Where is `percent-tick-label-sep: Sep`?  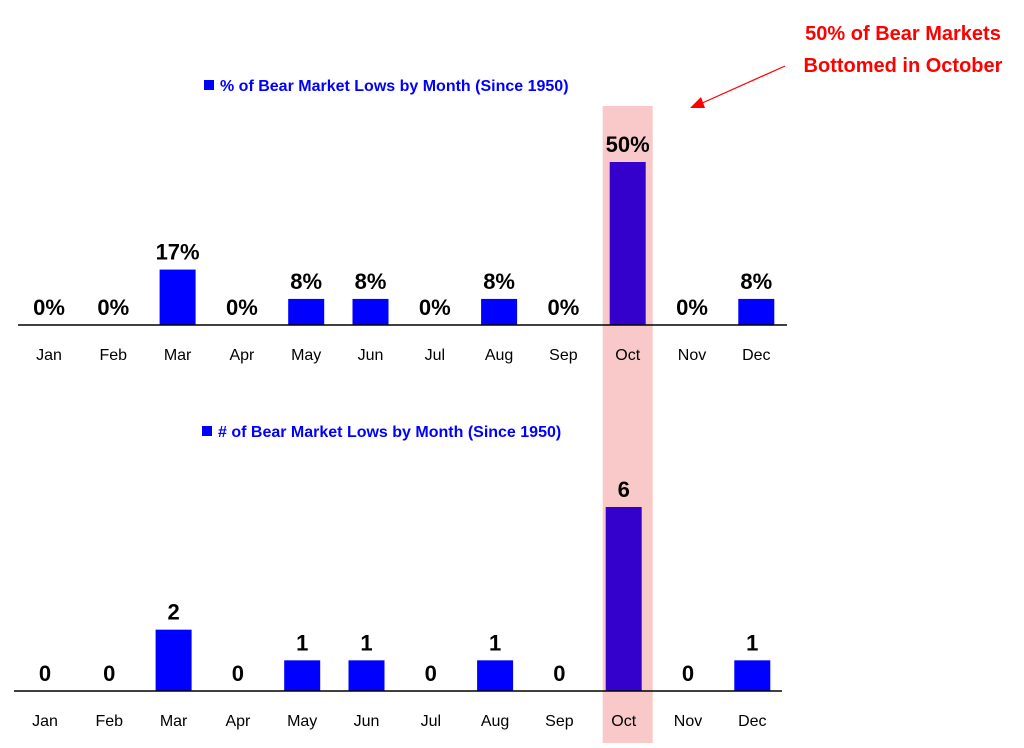 percent-tick-label-sep: Sep is located at coordinates (563, 355).